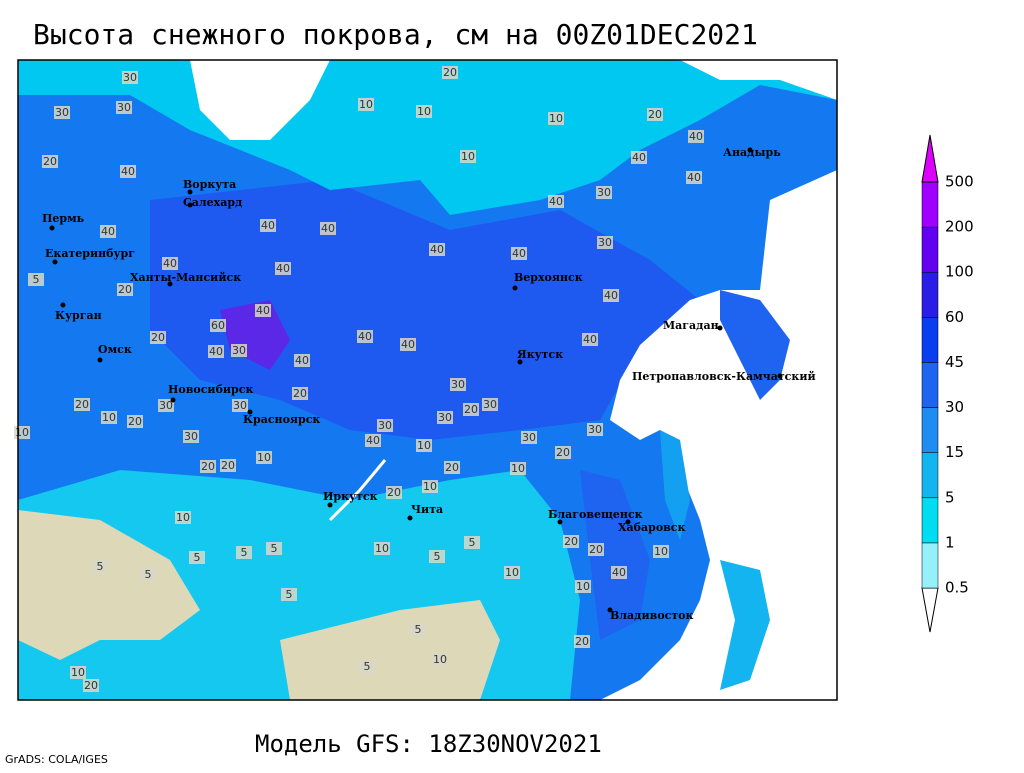  What do you see at coordinates (63, 218) in the screenshot?
I see `city-name: Пермь` at bounding box center [63, 218].